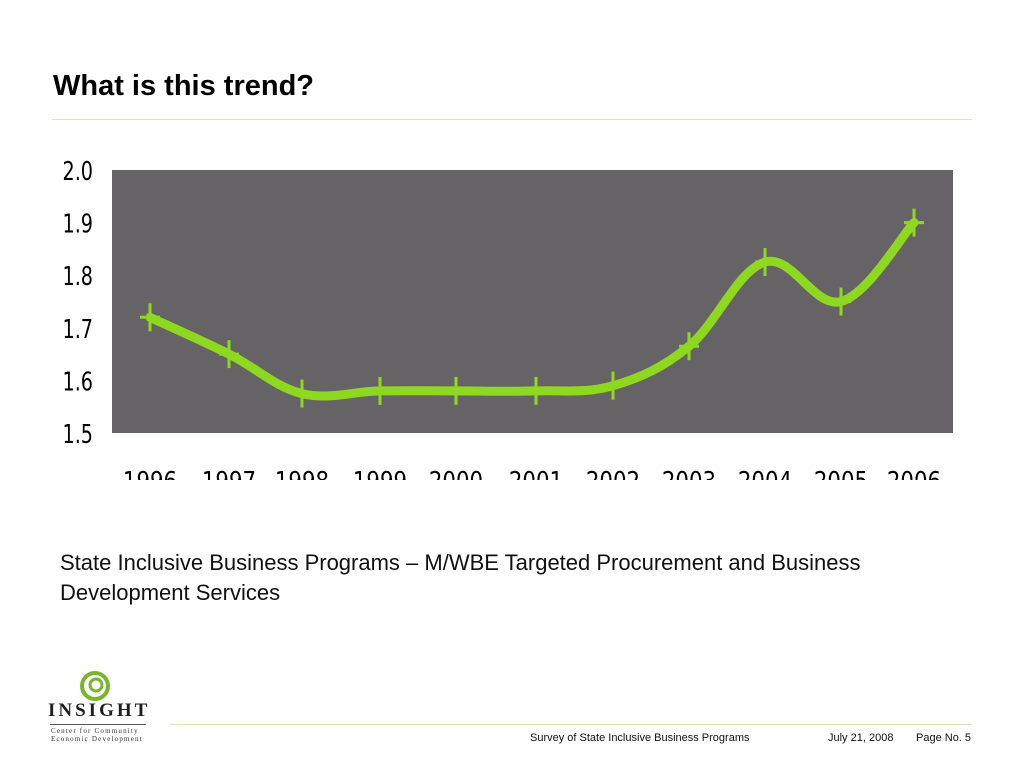 This screenshot has height=768, width=1024. I want to click on footer-divider, so click(571, 724).